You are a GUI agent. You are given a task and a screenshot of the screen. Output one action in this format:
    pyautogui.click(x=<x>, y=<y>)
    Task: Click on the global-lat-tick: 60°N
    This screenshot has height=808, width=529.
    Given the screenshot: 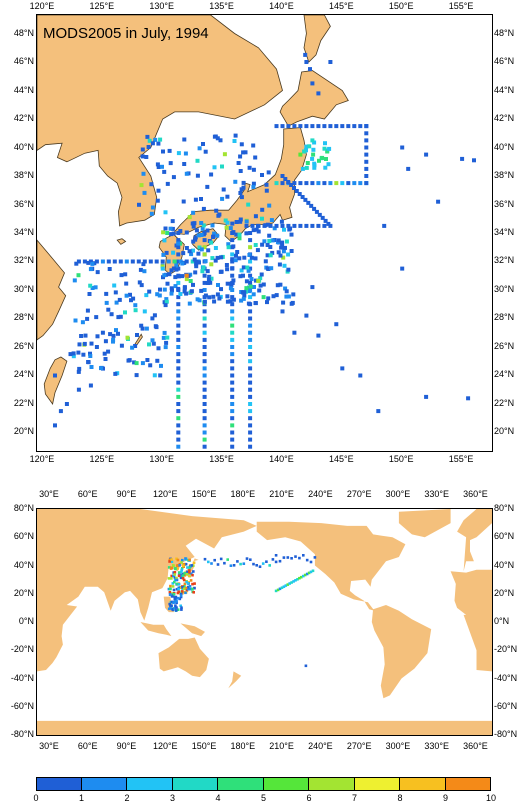 What is the action you would take?
    pyautogui.click(x=23, y=536)
    